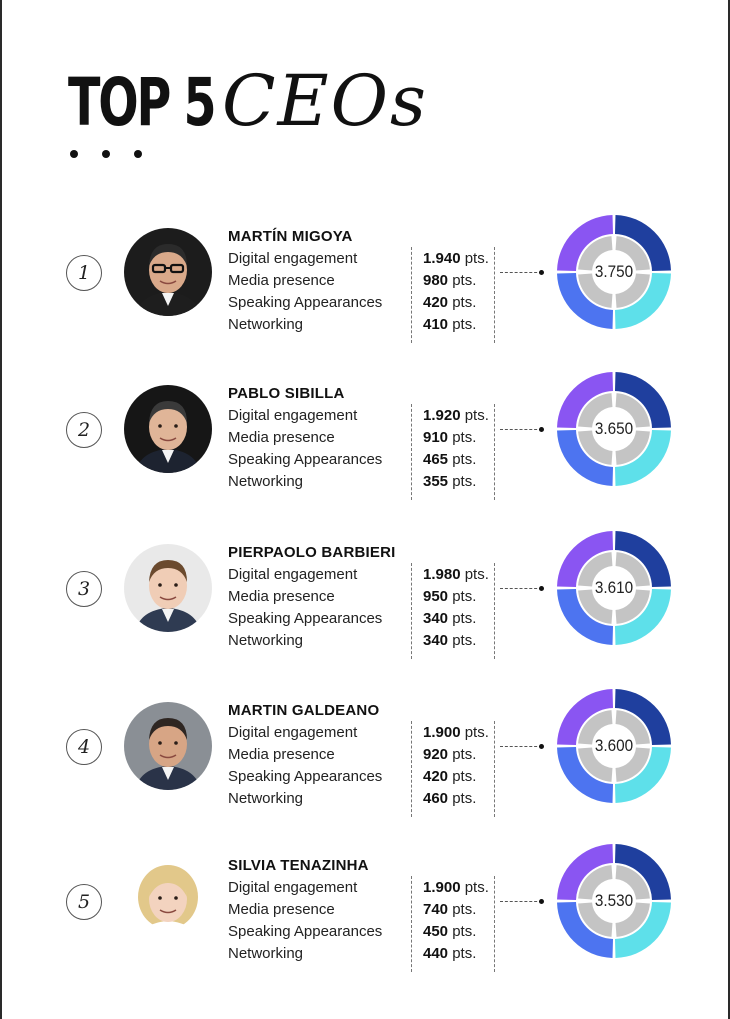 The height and width of the screenshot is (1019, 730). I want to click on ceo-name: SILVIA TENAZINHA, so click(298, 865).